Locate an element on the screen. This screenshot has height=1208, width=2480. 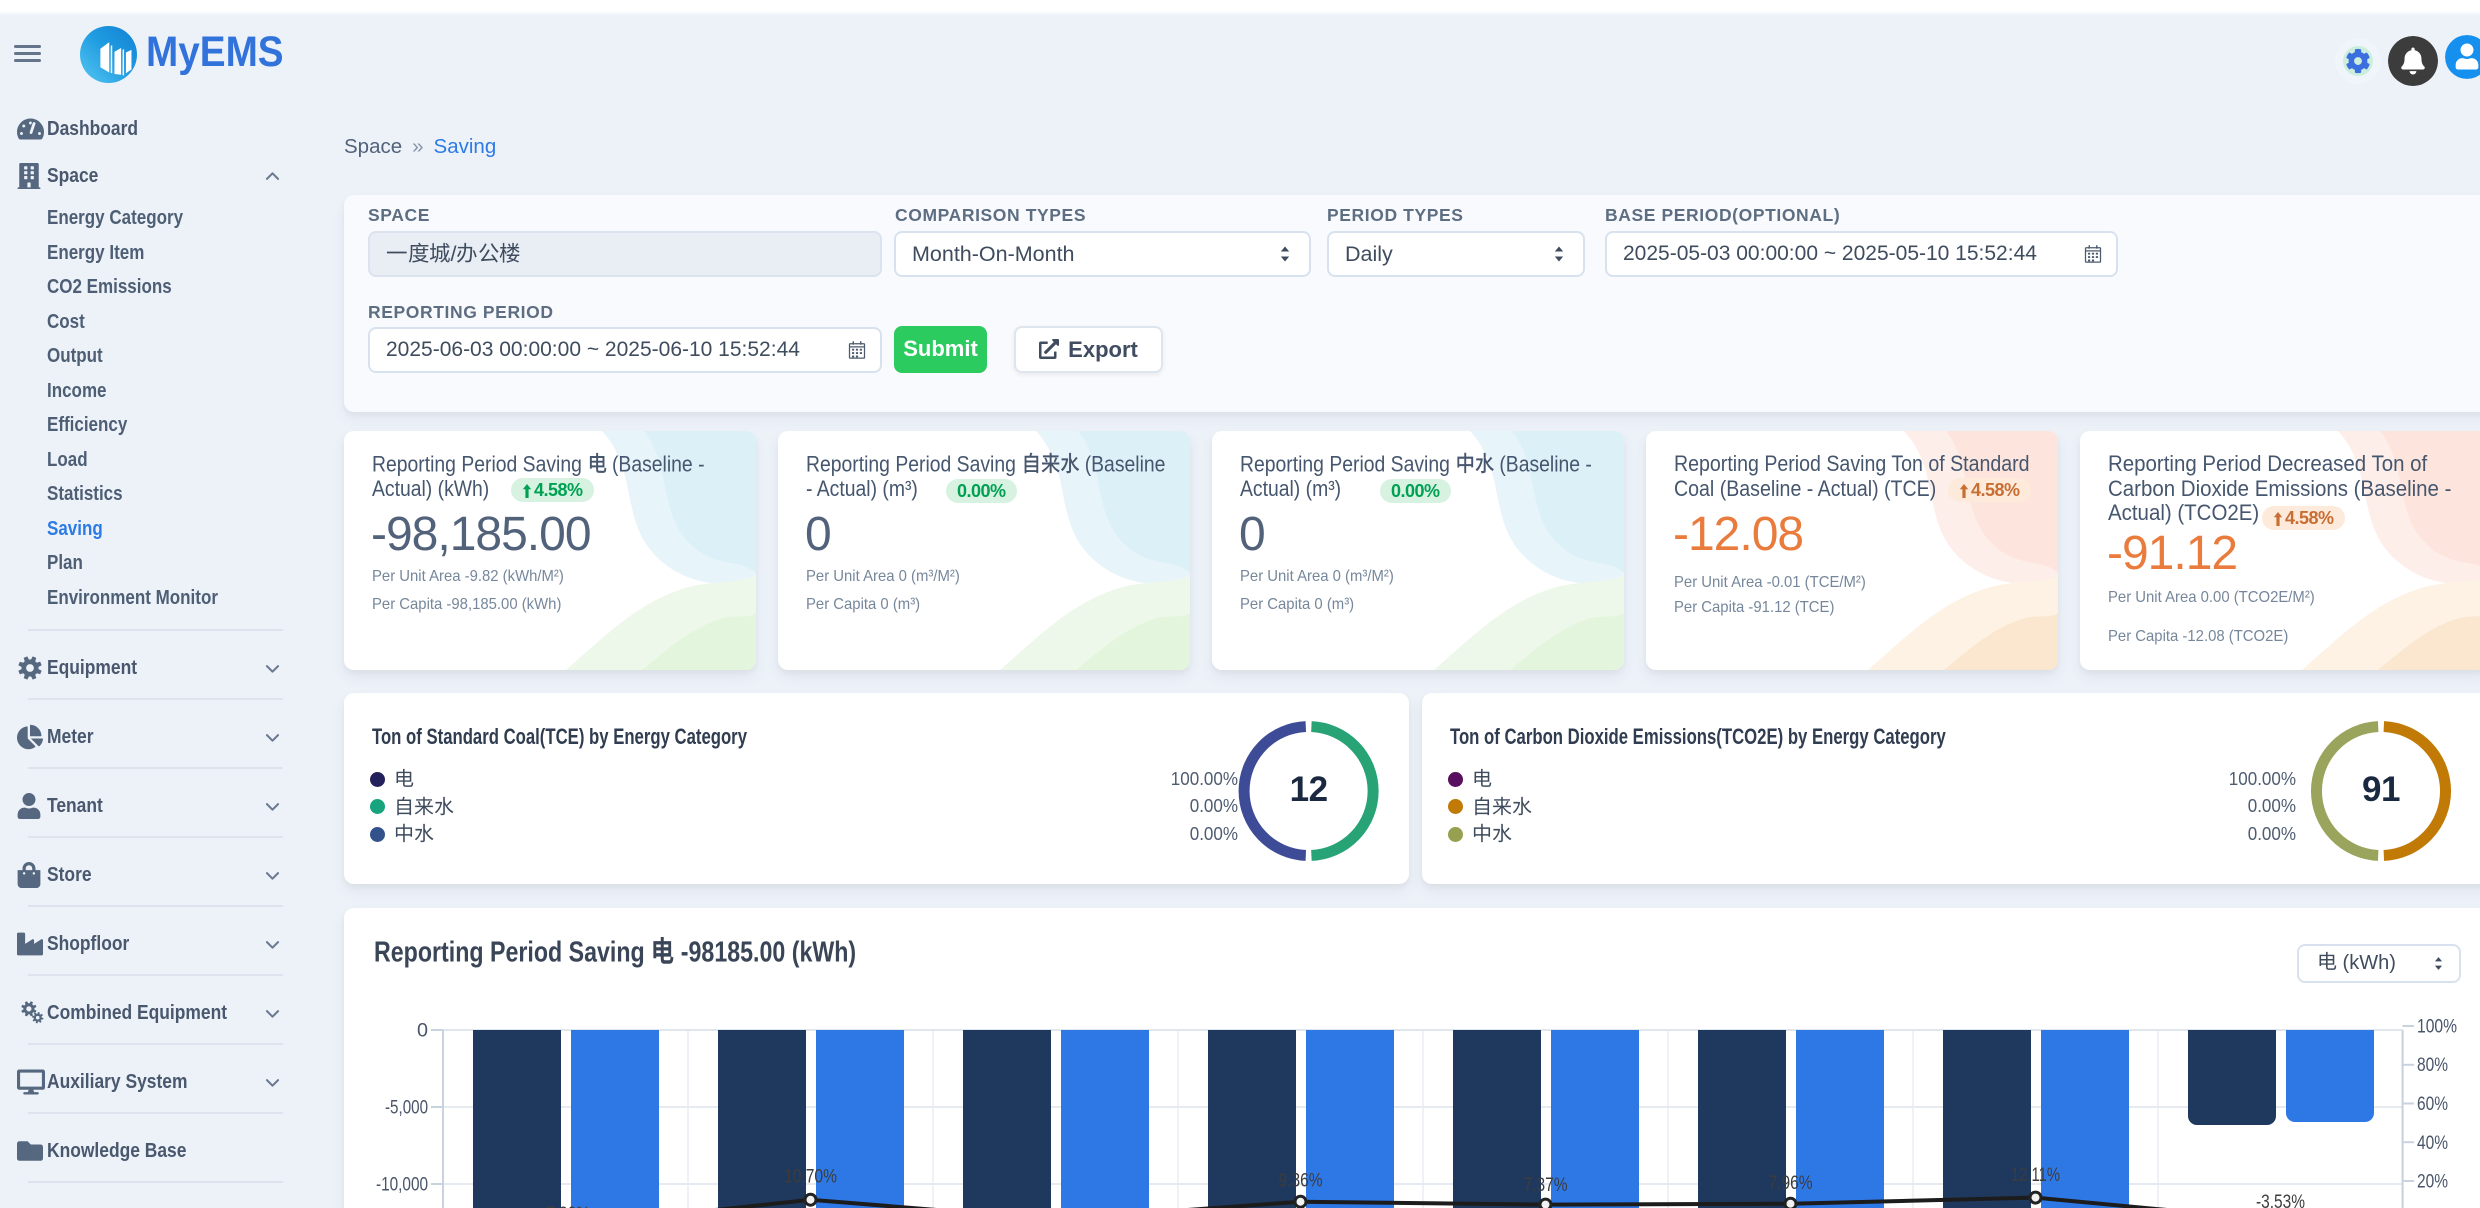
svg-text: 10.70% is located at coordinates (810, 1176).